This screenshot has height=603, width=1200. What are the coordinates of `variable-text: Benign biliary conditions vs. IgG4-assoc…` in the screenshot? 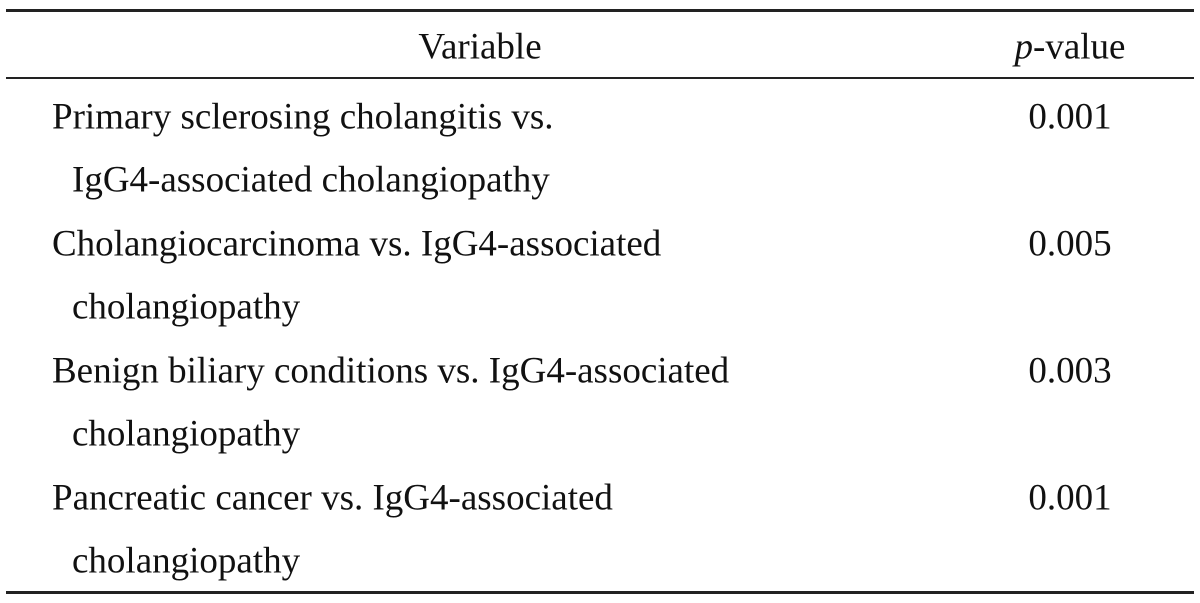 It's located at (391, 371).